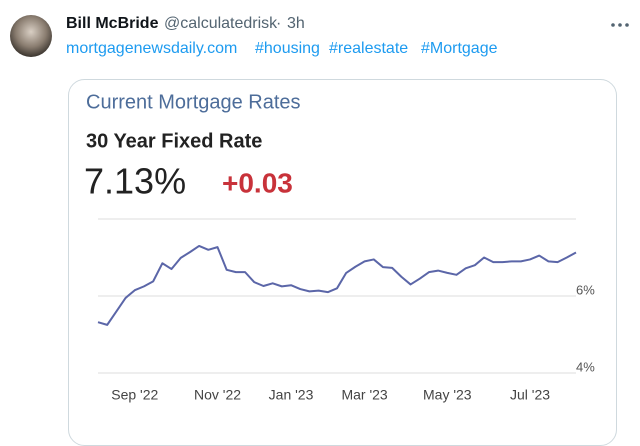 The height and width of the screenshot is (446, 640). Describe the element at coordinates (530, 395) in the screenshot. I see `x-tick-label: Jul '23` at that location.